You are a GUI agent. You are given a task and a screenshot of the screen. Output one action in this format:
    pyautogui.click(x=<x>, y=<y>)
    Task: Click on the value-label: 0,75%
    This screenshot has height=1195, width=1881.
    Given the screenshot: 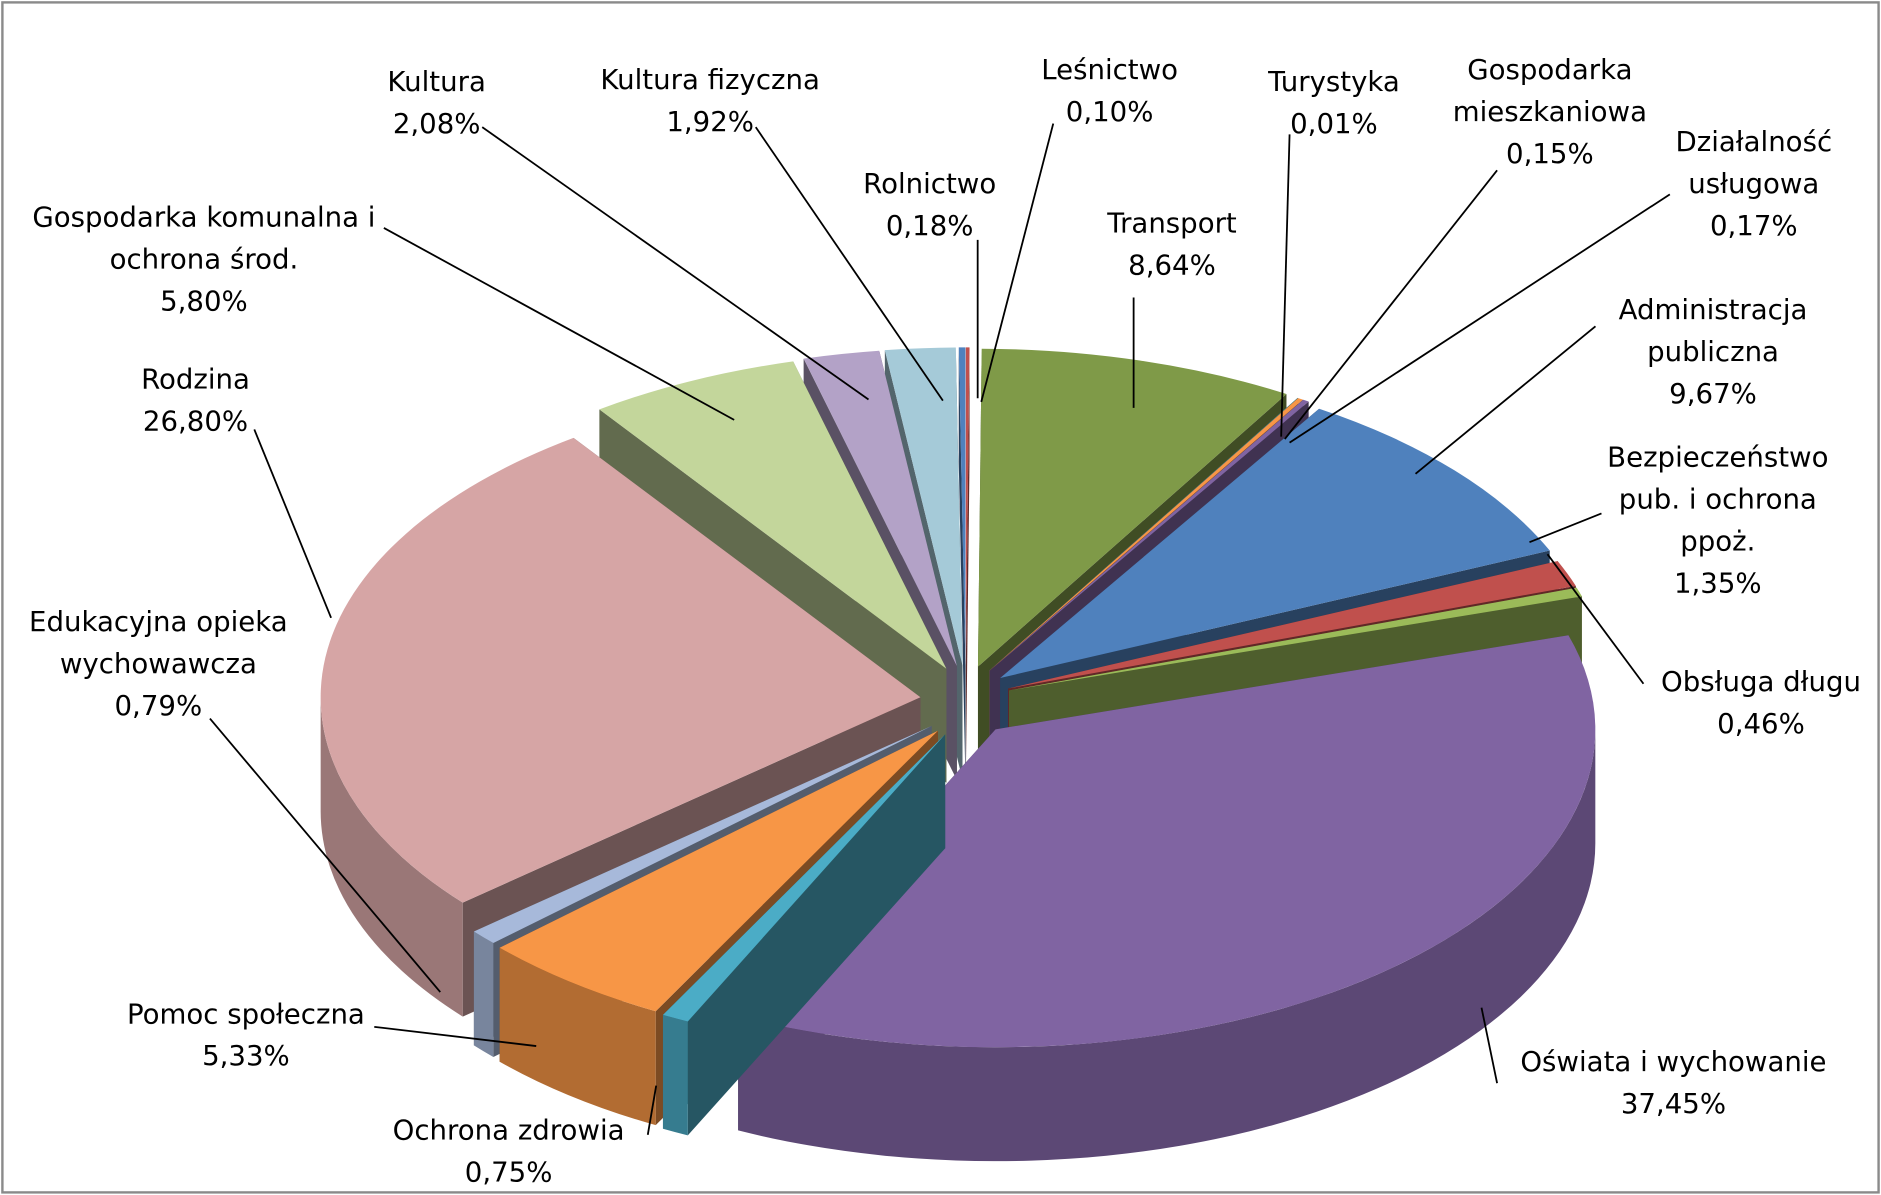 What is the action you would take?
    pyautogui.click(x=508, y=1173)
    